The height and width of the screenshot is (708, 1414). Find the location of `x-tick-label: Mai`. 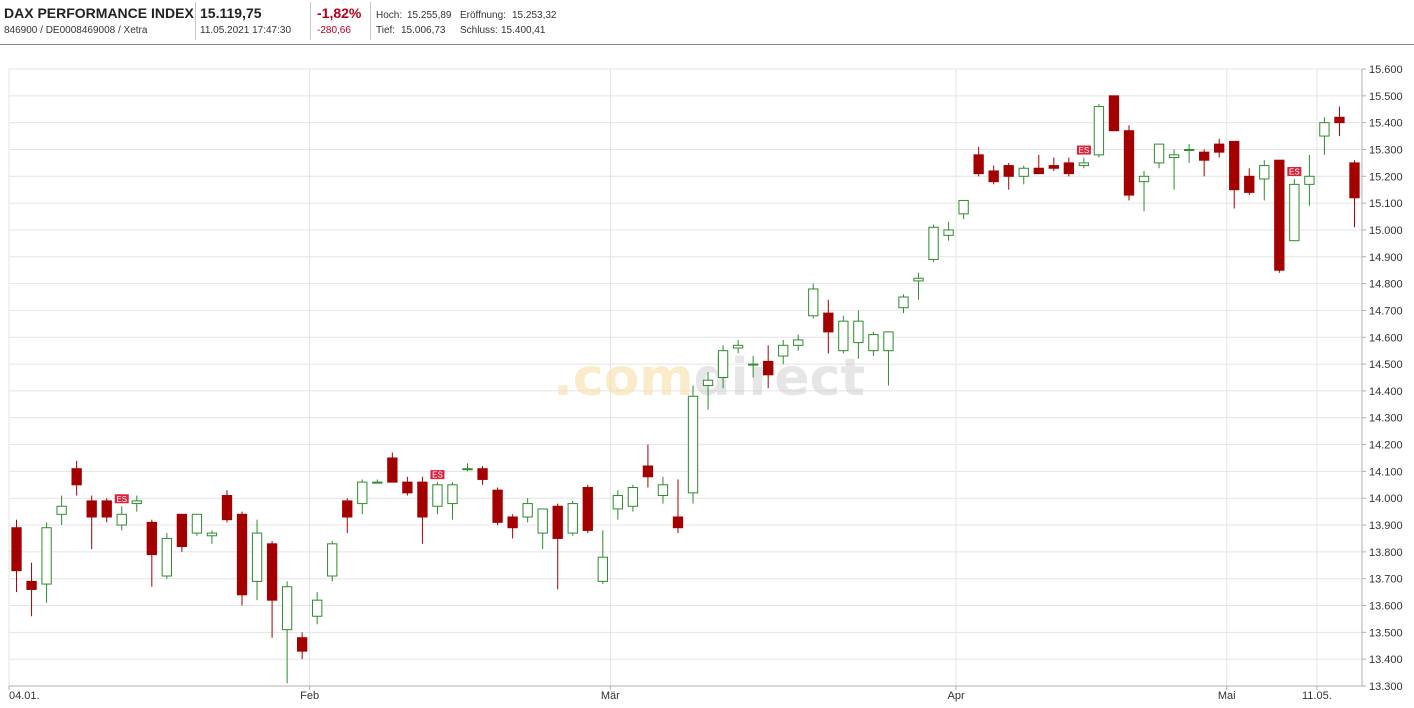

x-tick-label: Mai is located at coordinates (1227, 696).